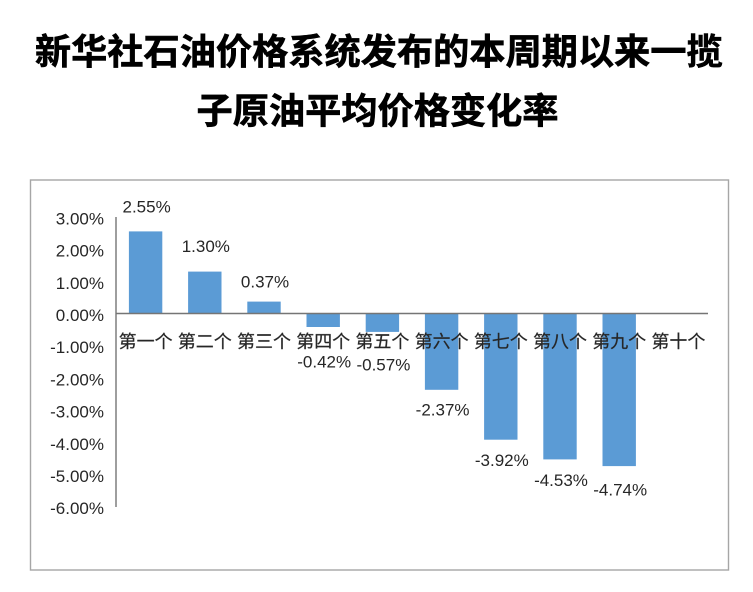 The image size is (753, 592). What do you see at coordinates (265, 282) in the screenshot?
I see `svg-text: 0.37%` at bounding box center [265, 282].